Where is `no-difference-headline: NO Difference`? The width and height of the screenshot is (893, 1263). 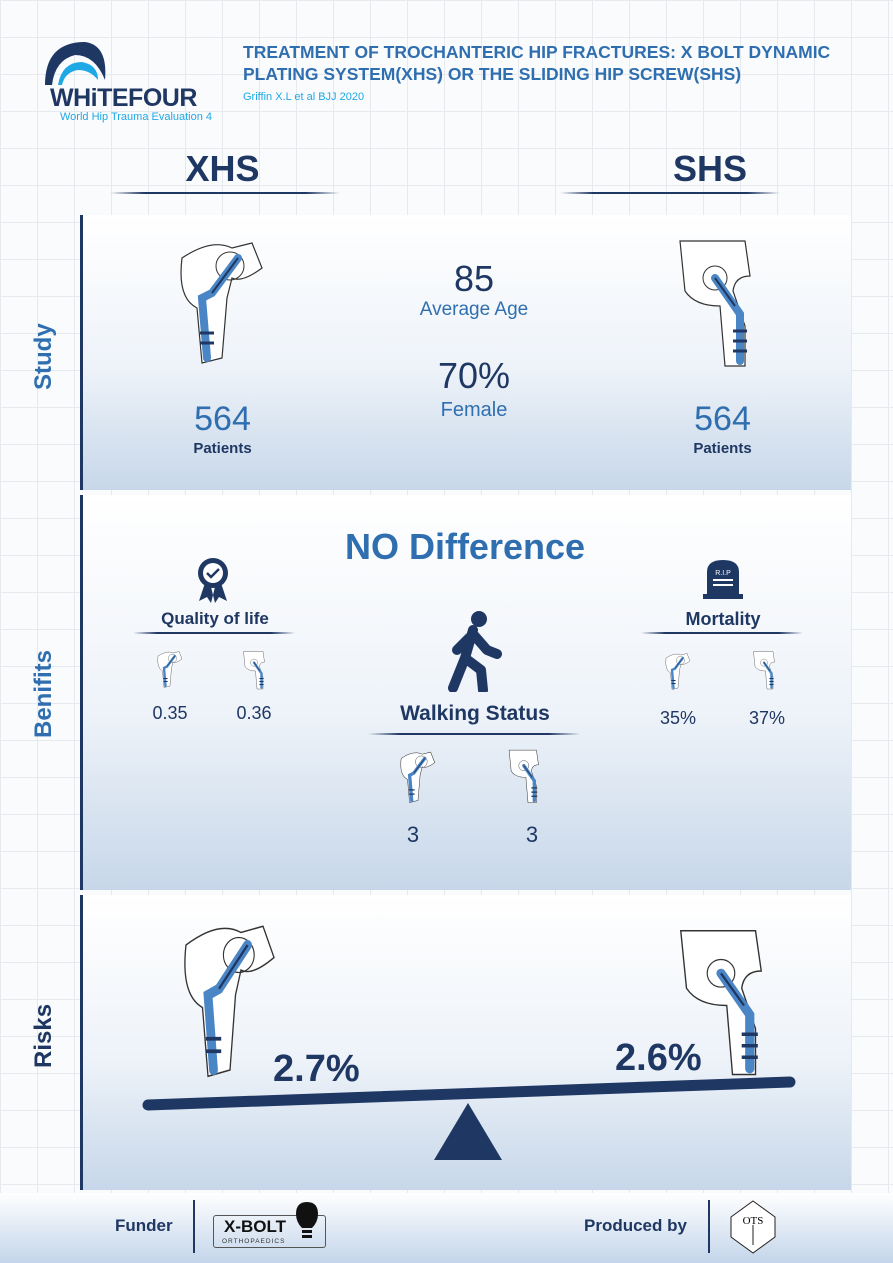
no-difference-headline: NO Difference is located at coordinates (465, 546).